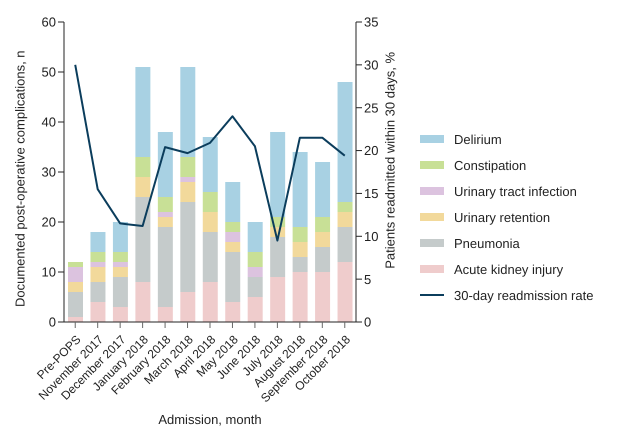  Describe the element at coordinates (49, 272) in the screenshot. I see `y-tick-label: 10` at that location.